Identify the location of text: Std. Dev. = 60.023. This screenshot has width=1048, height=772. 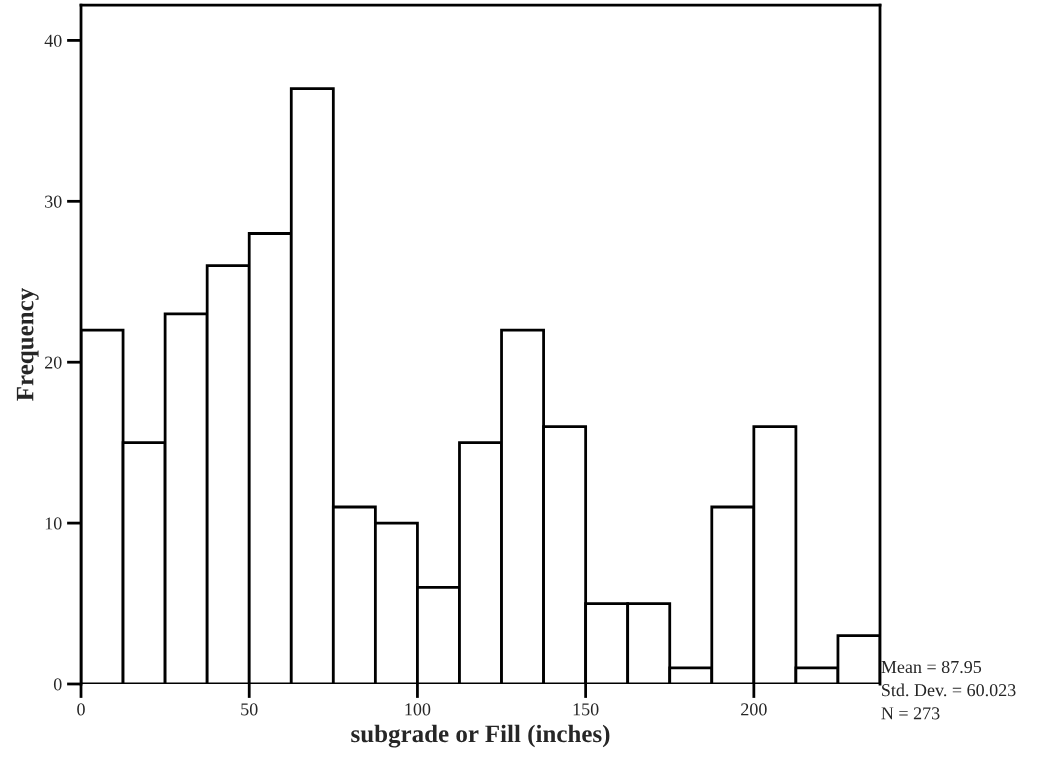
(949, 690).